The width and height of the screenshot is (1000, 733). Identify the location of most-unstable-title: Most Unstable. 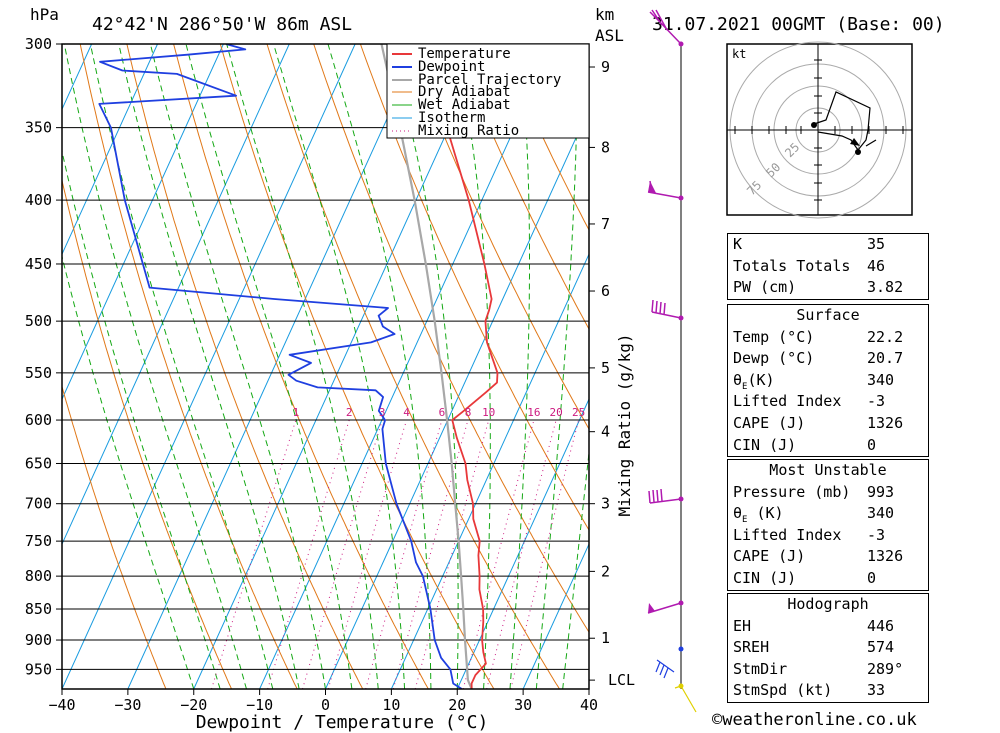
(828, 470).